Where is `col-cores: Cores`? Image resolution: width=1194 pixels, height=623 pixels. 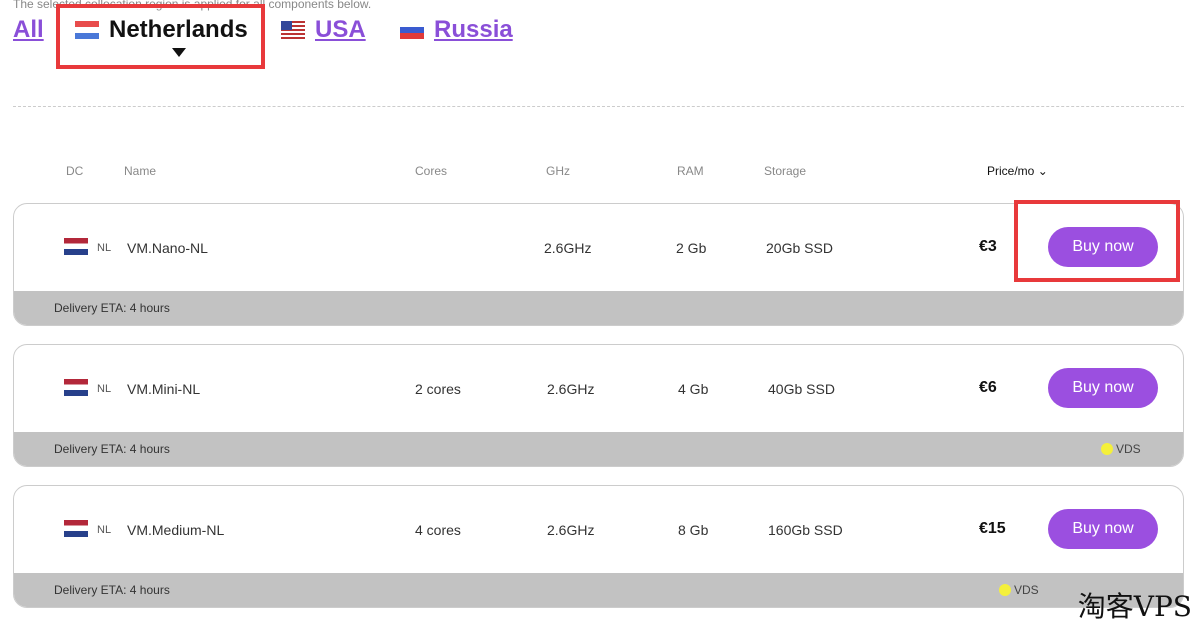
col-cores: Cores is located at coordinates (431, 171).